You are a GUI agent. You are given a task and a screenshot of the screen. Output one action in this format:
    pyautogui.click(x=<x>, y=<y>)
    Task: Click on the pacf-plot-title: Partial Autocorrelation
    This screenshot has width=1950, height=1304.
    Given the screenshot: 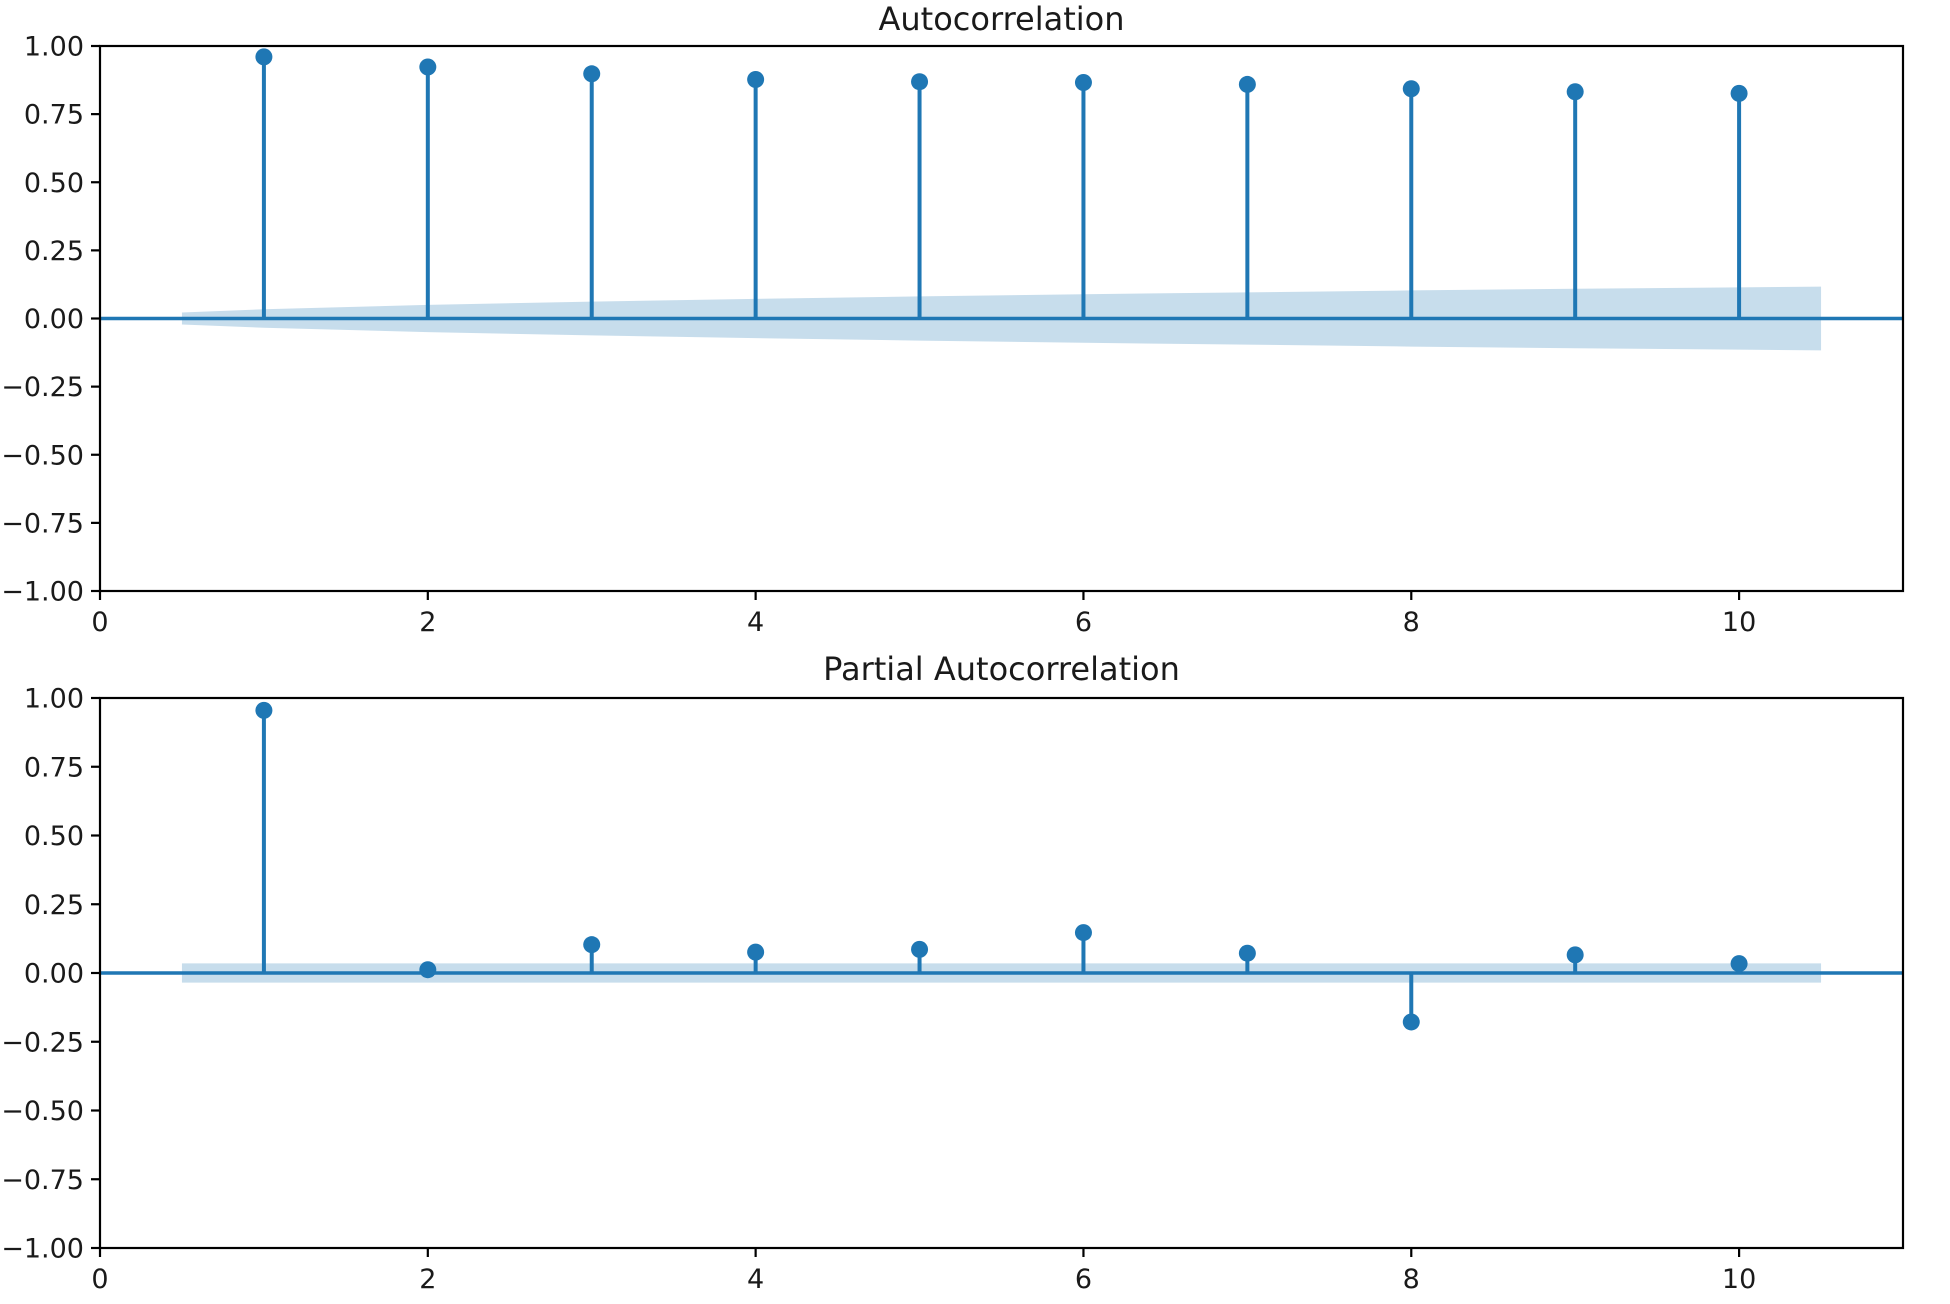 What is the action you would take?
    pyautogui.click(x=1001, y=669)
    